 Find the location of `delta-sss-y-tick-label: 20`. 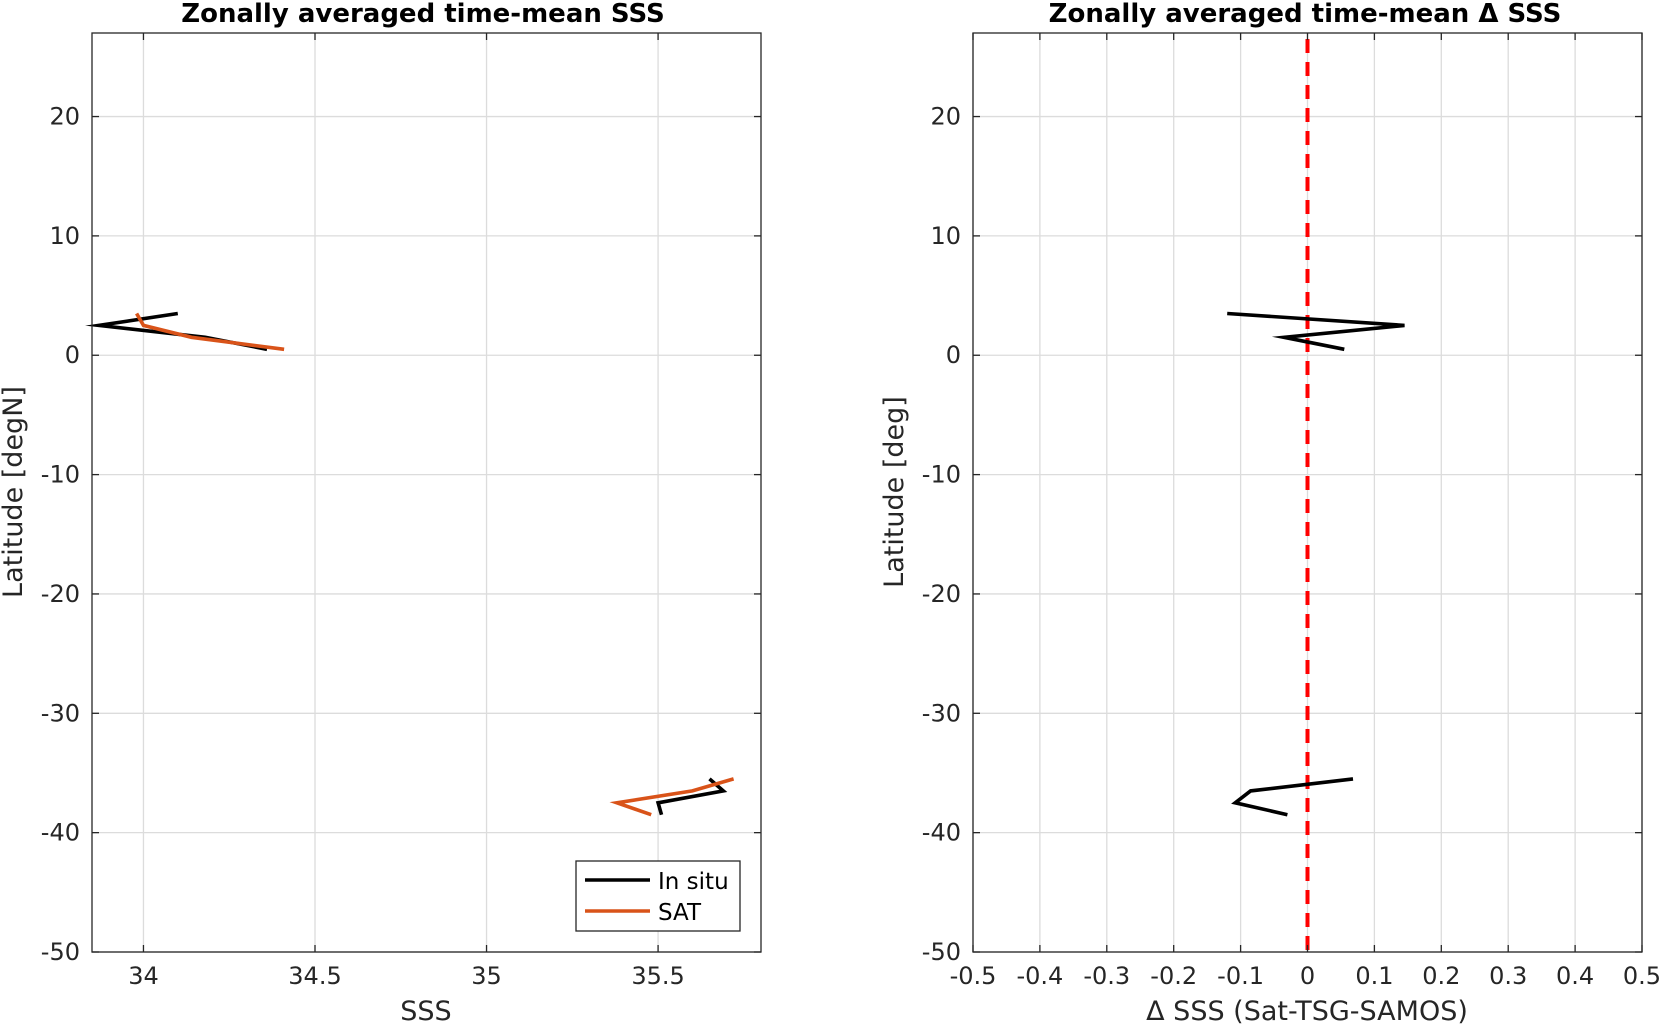

delta-sss-y-tick-label: 20 is located at coordinates (945, 117).